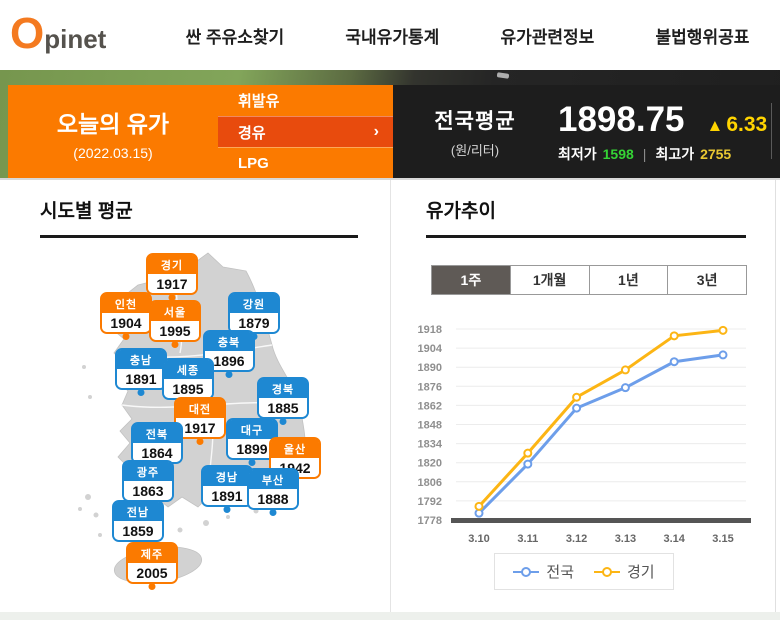 Image resolution: width=780 pixels, height=620 pixels. Describe the element at coordinates (126, 316) in the screenshot. I see `region-label-인천: 인천 1904` at that location.